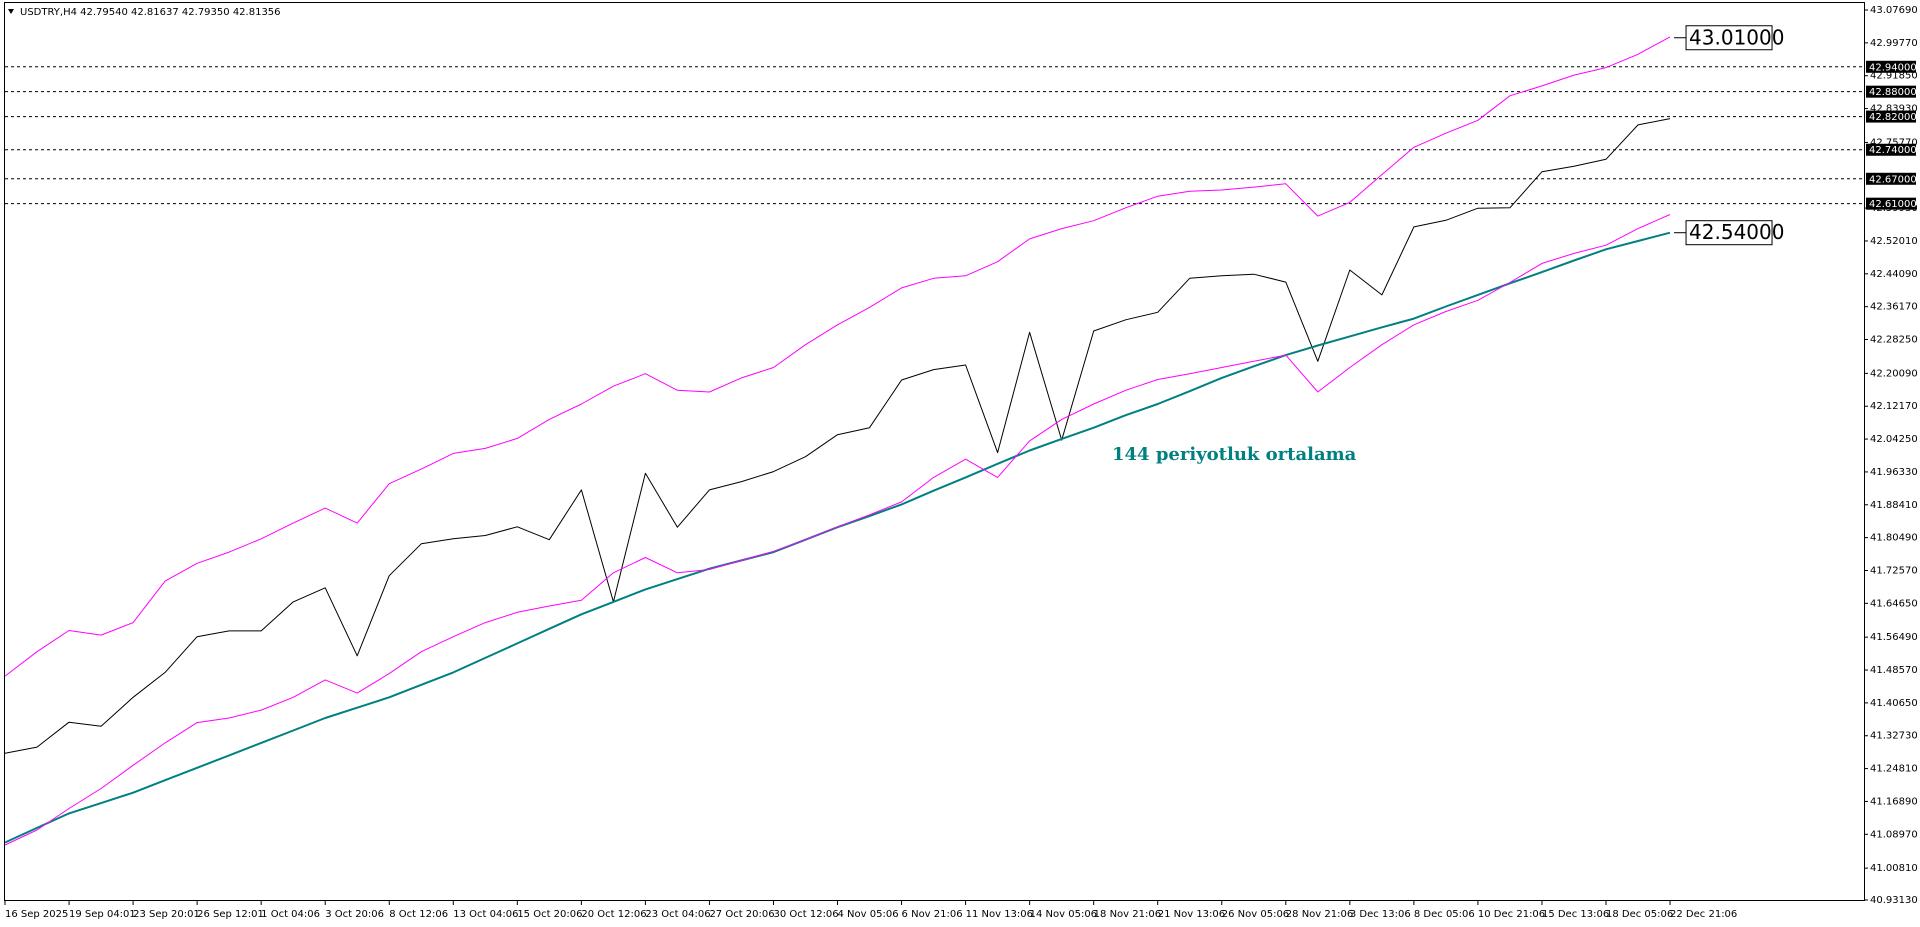 This screenshot has width=1920, height=927. Describe the element at coordinates (1894, 736) in the screenshot. I see `y-tick-label: 41.32730` at that location.